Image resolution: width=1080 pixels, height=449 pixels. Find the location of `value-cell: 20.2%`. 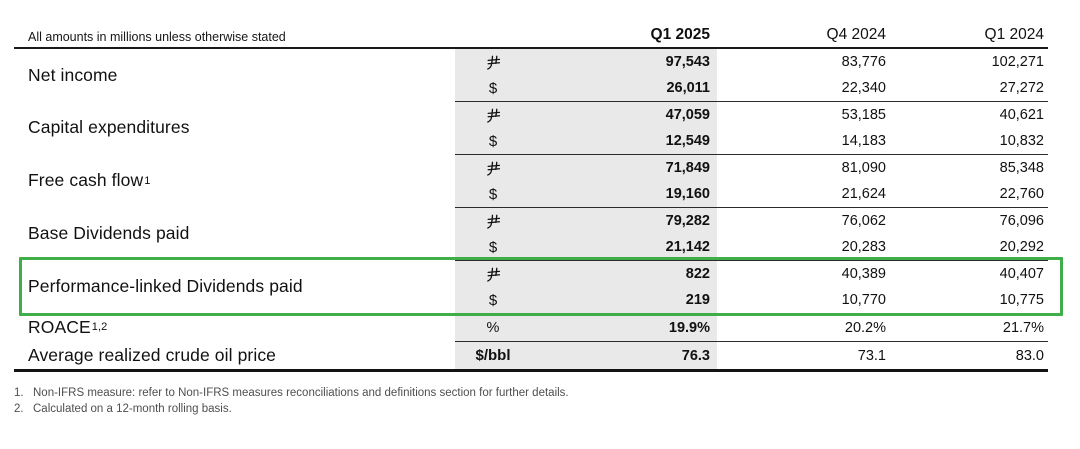

value-cell: 20.2% is located at coordinates (865, 327).